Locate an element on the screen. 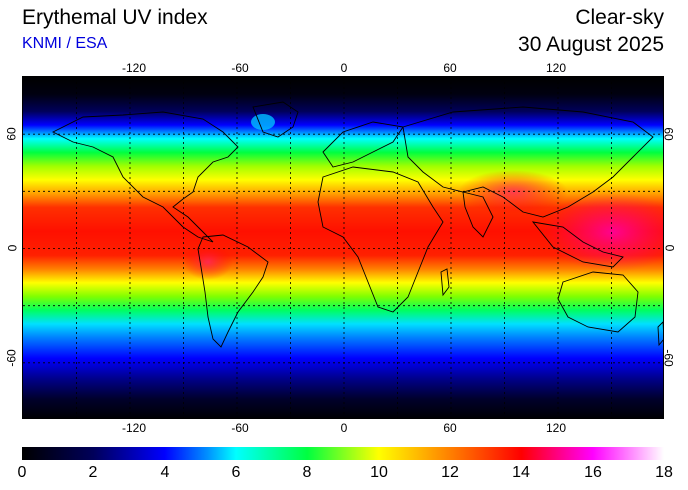 This screenshot has width=688, height=490. sky-condition: Clear-sky is located at coordinates (619, 17).